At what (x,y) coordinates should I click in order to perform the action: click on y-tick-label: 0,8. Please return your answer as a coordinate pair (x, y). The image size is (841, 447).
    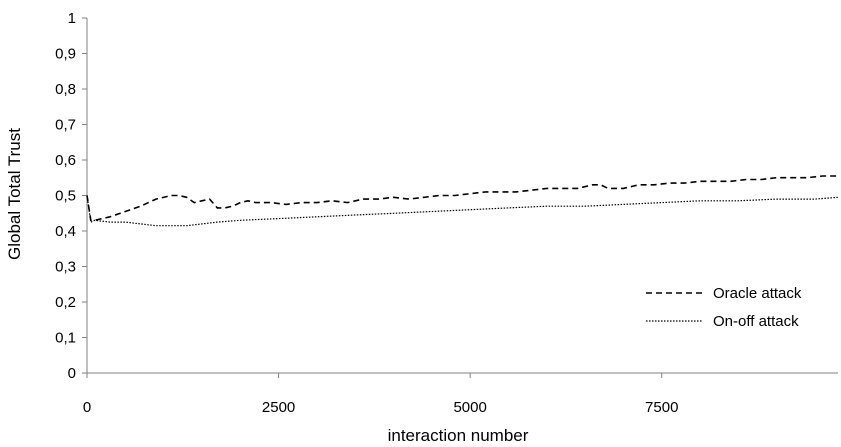
    Looking at the image, I should click on (65, 89).